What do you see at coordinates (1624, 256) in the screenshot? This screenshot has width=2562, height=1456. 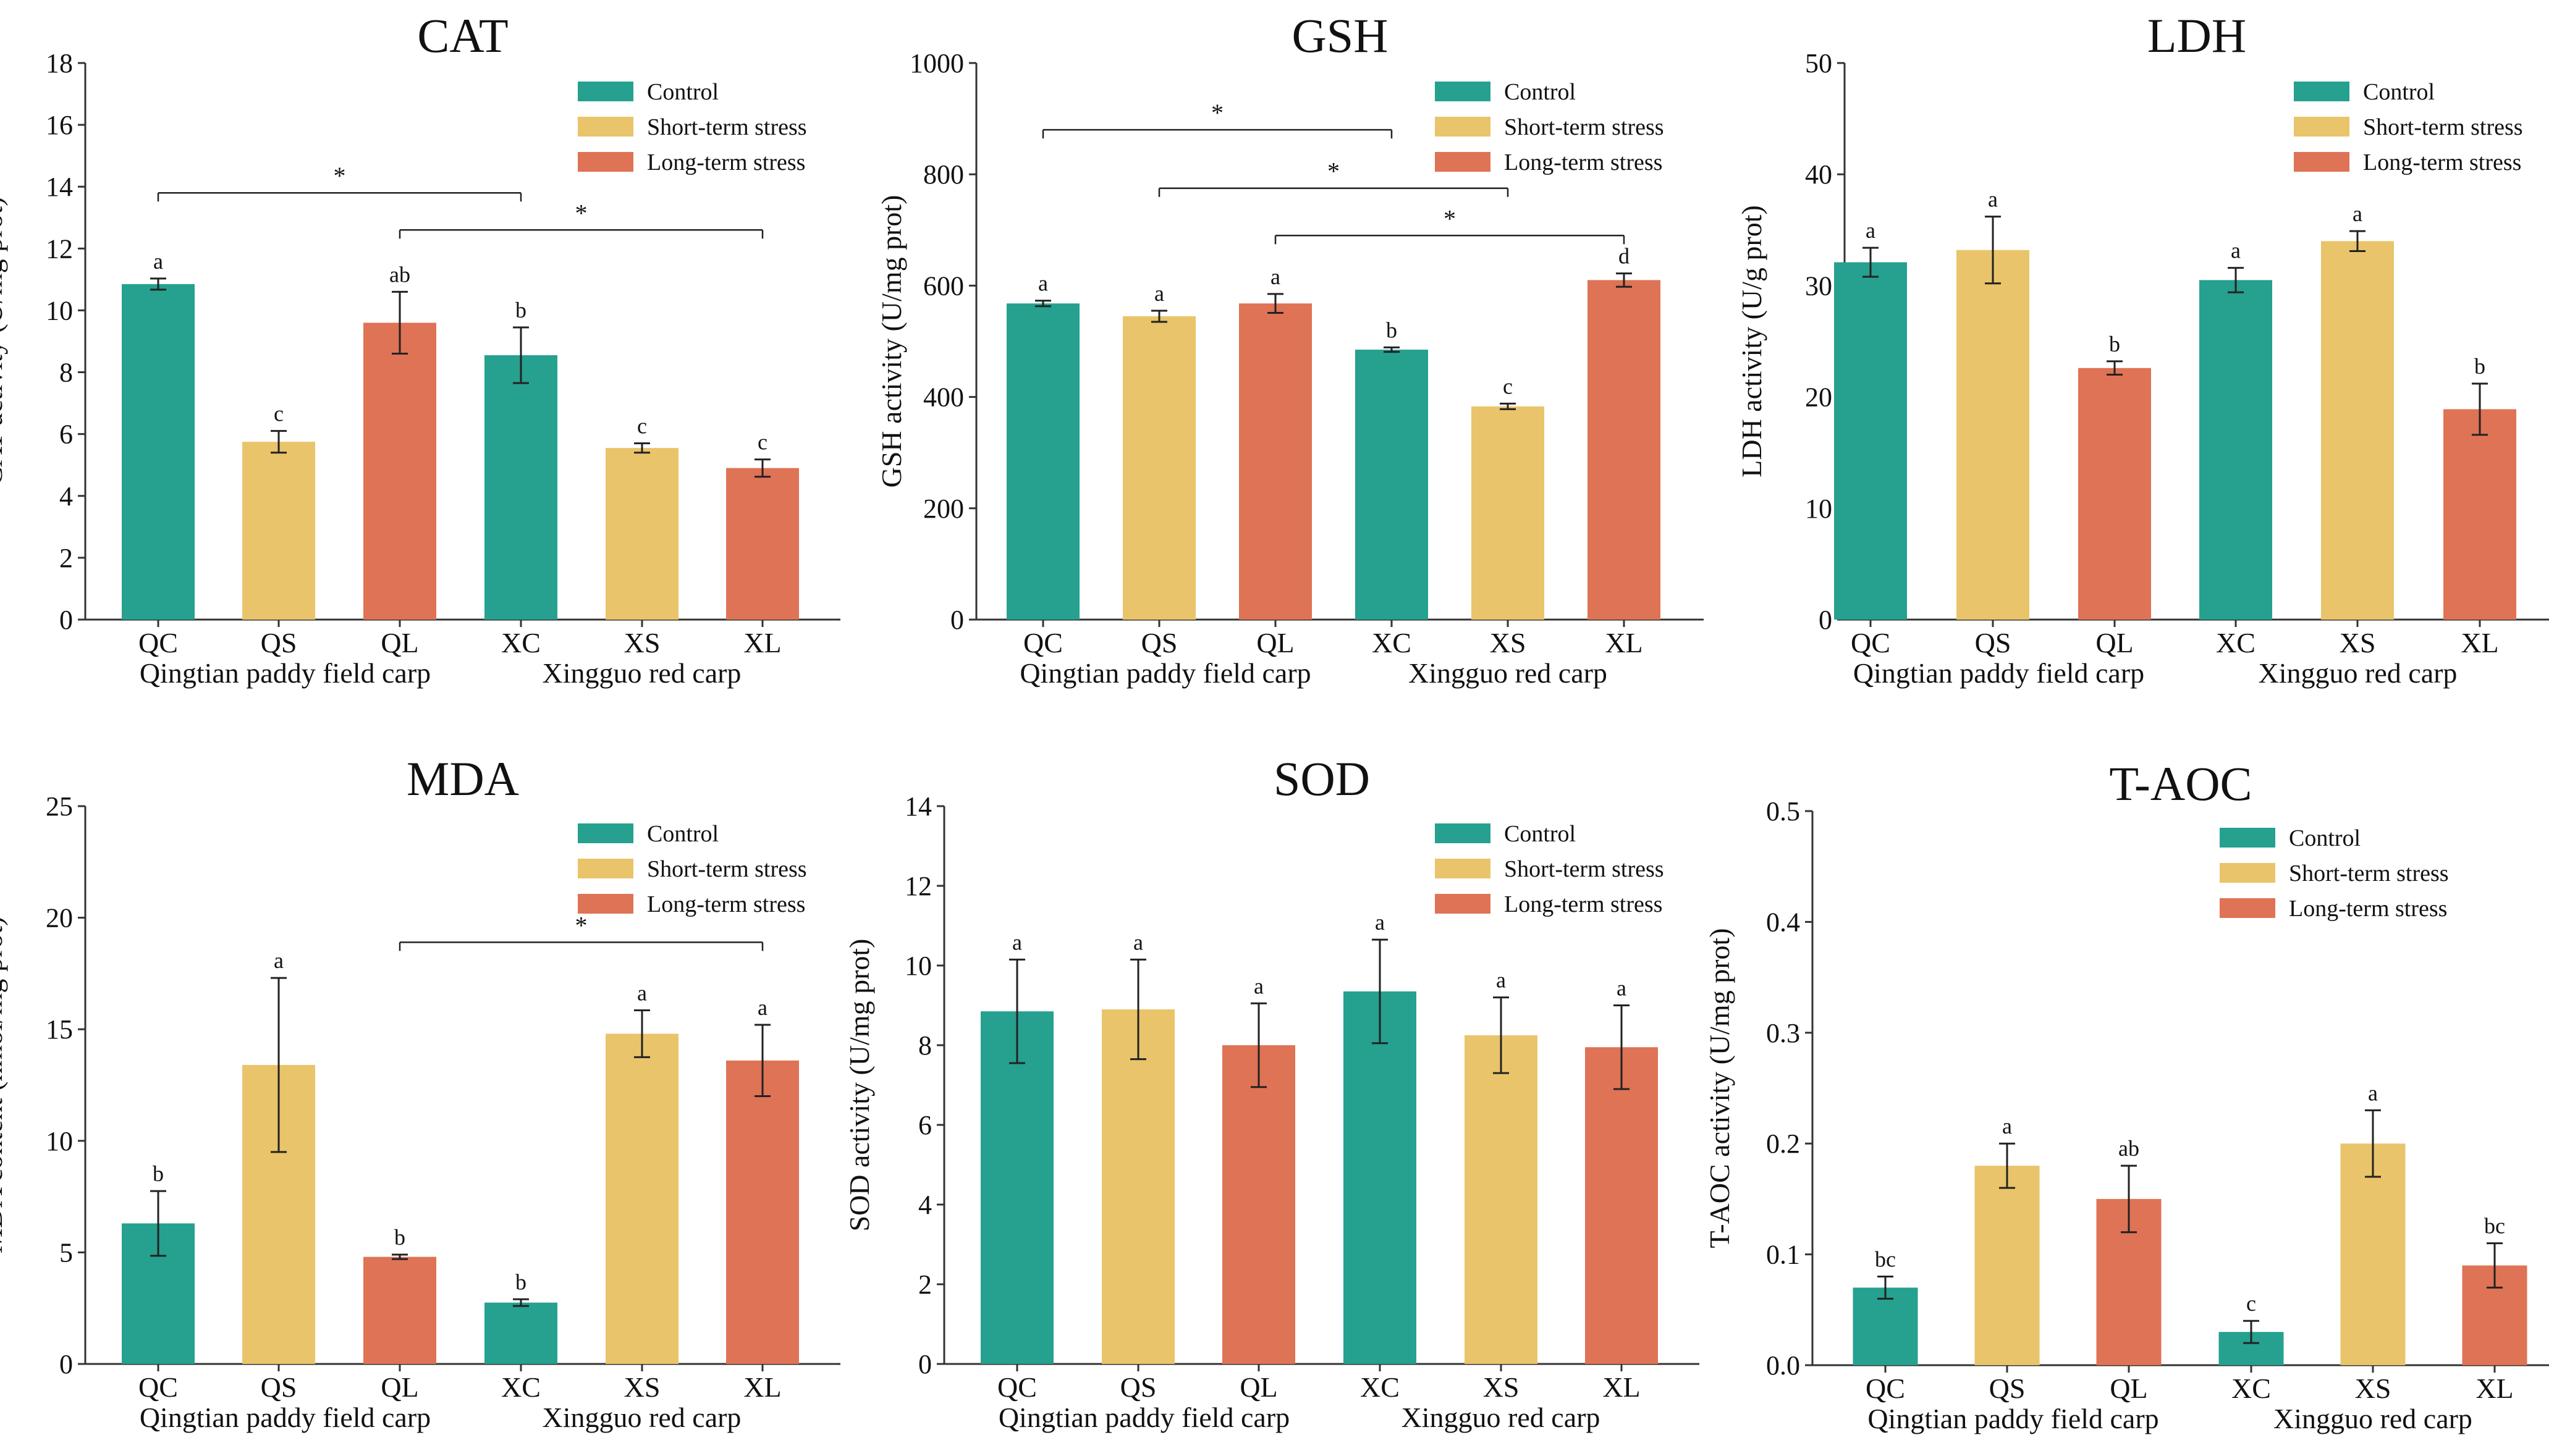 I see `significance-letter: d` at bounding box center [1624, 256].